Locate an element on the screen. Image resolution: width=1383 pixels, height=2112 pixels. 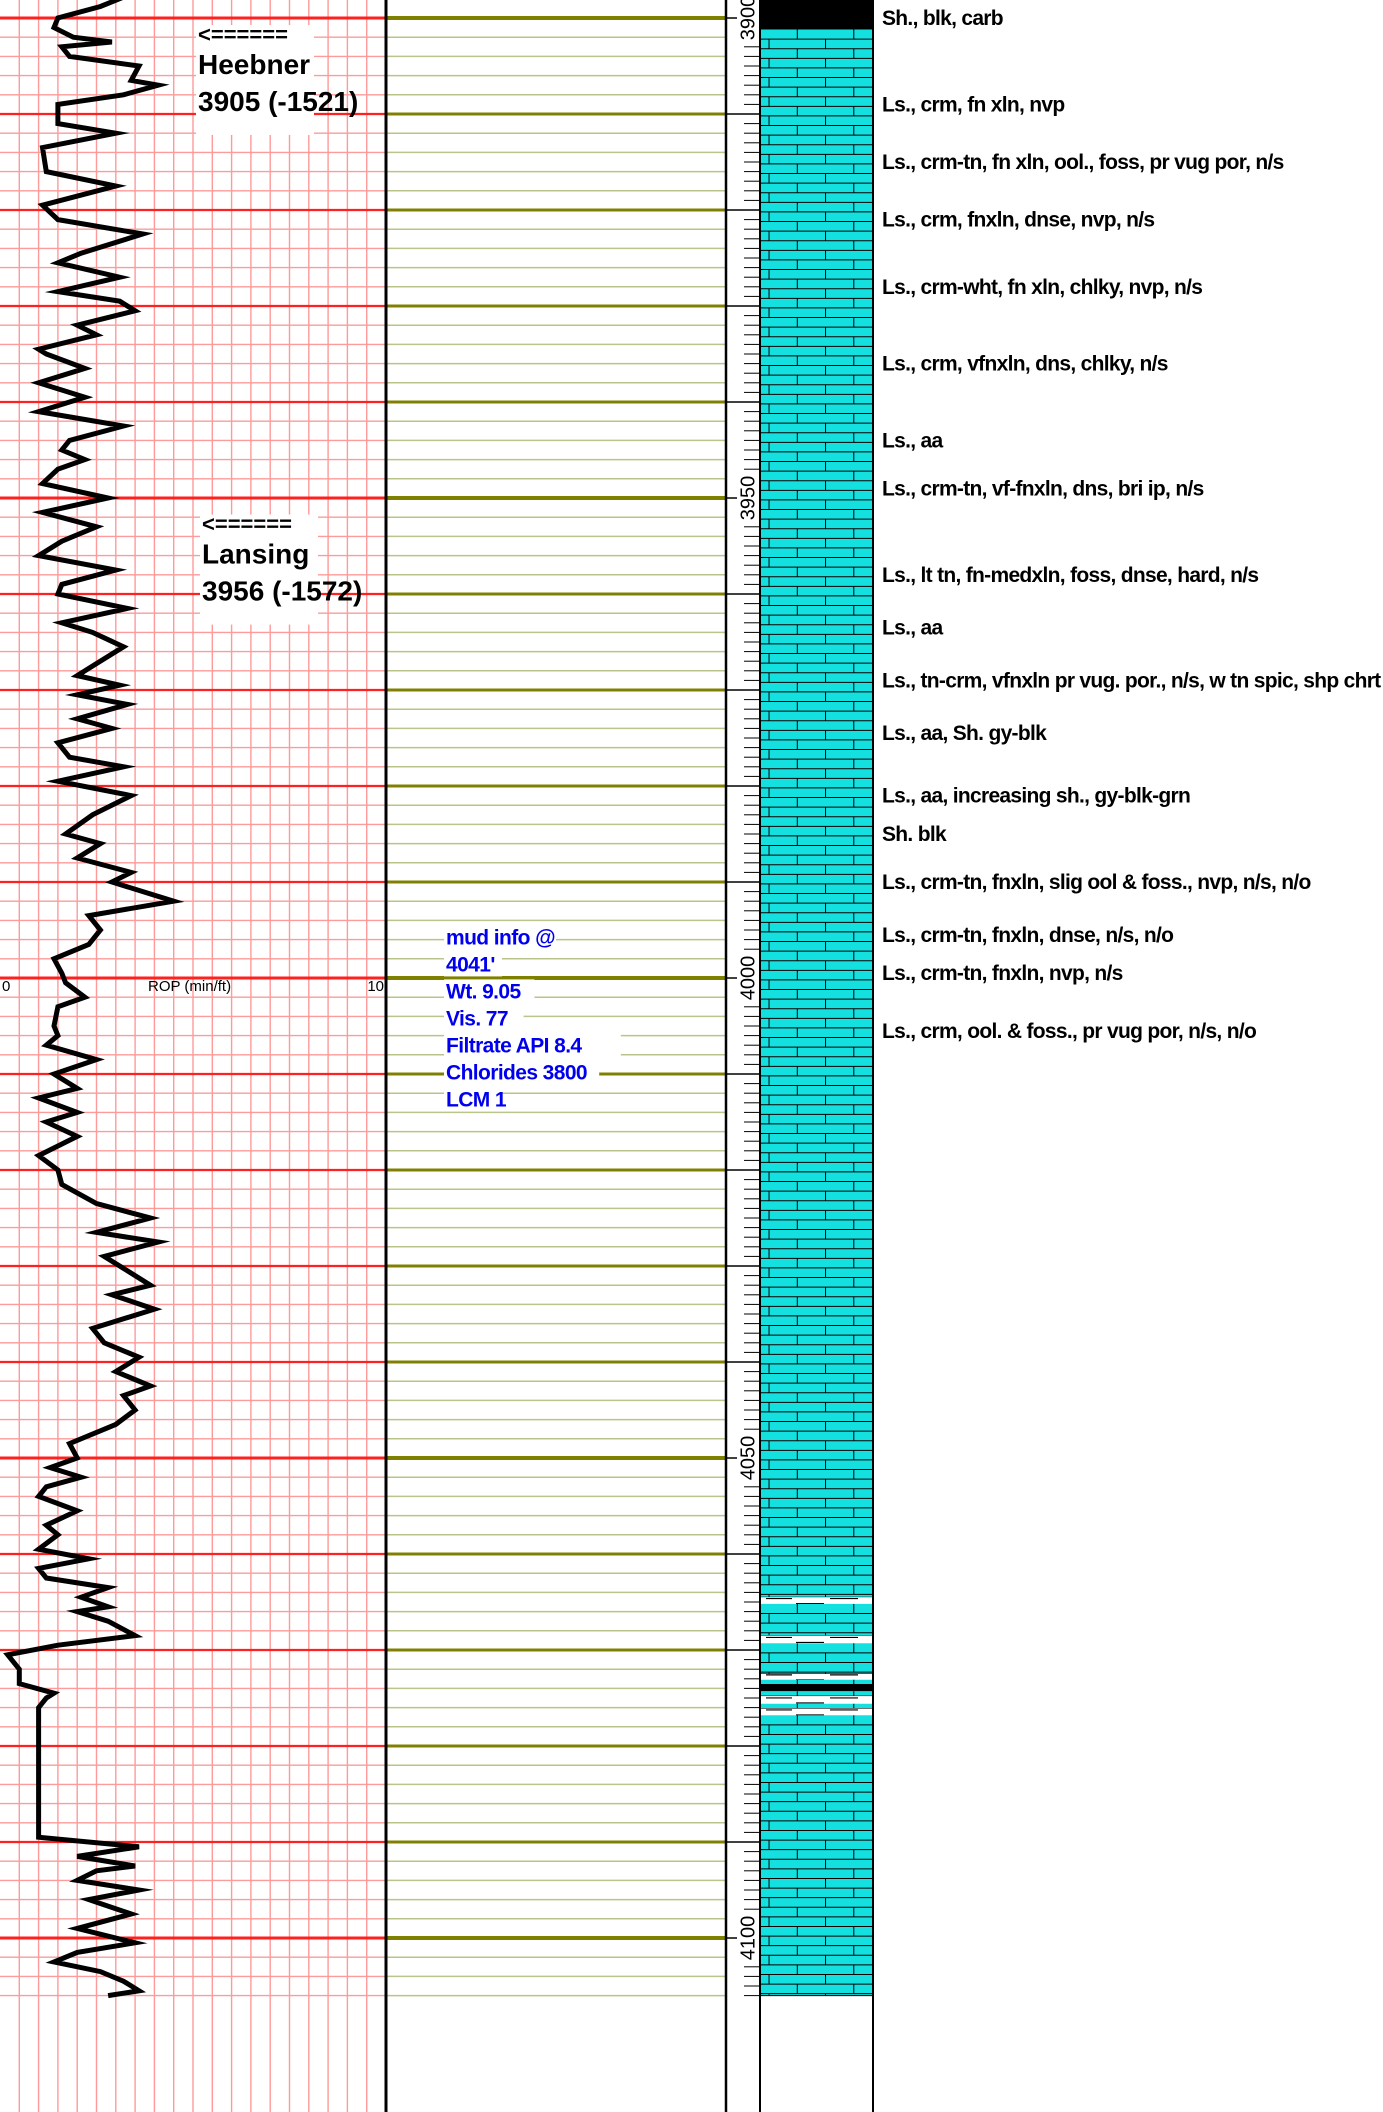
lithology-column is located at coordinates (816, 1056).